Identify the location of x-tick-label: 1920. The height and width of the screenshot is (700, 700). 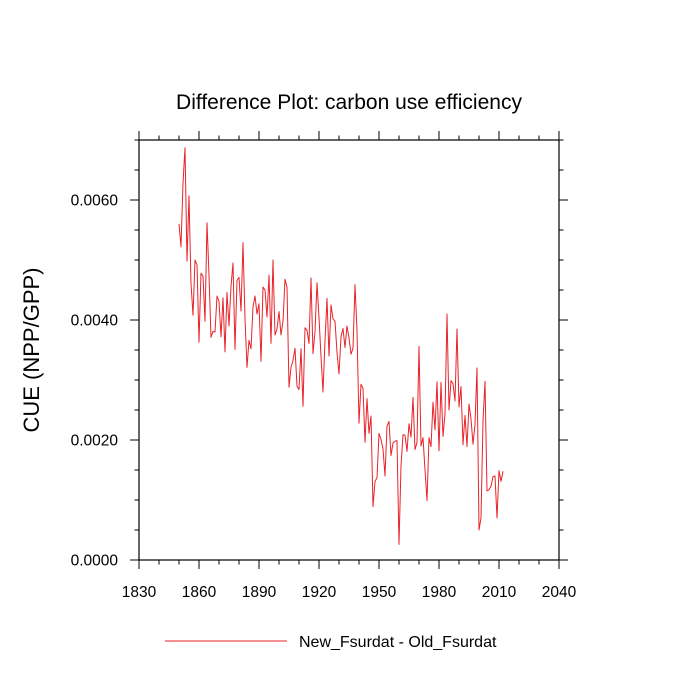
(319, 592).